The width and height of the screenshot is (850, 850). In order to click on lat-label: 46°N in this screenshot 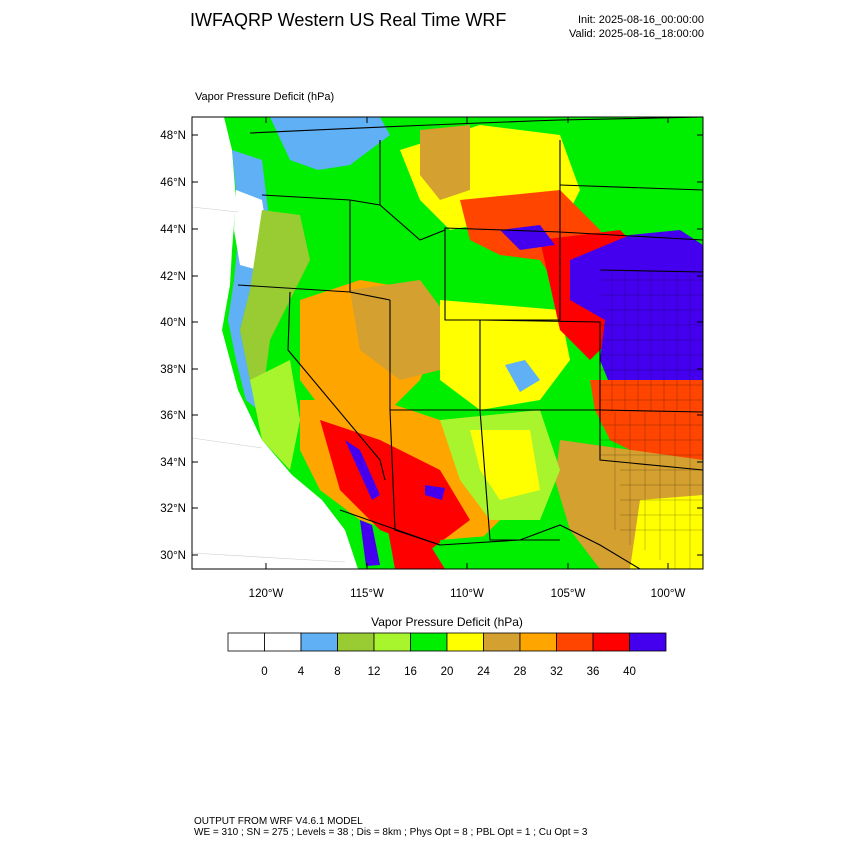, I will do `click(173, 183)`.